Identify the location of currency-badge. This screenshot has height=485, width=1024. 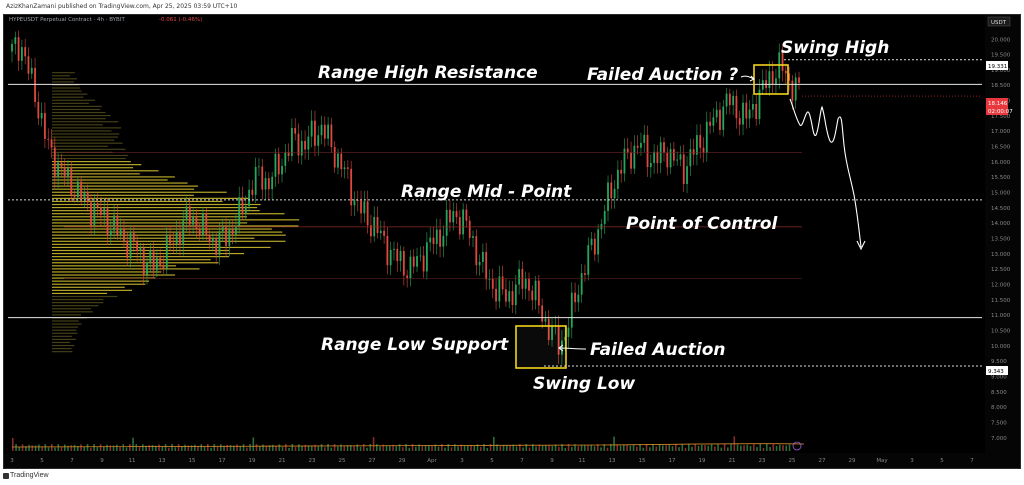
(999, 21).